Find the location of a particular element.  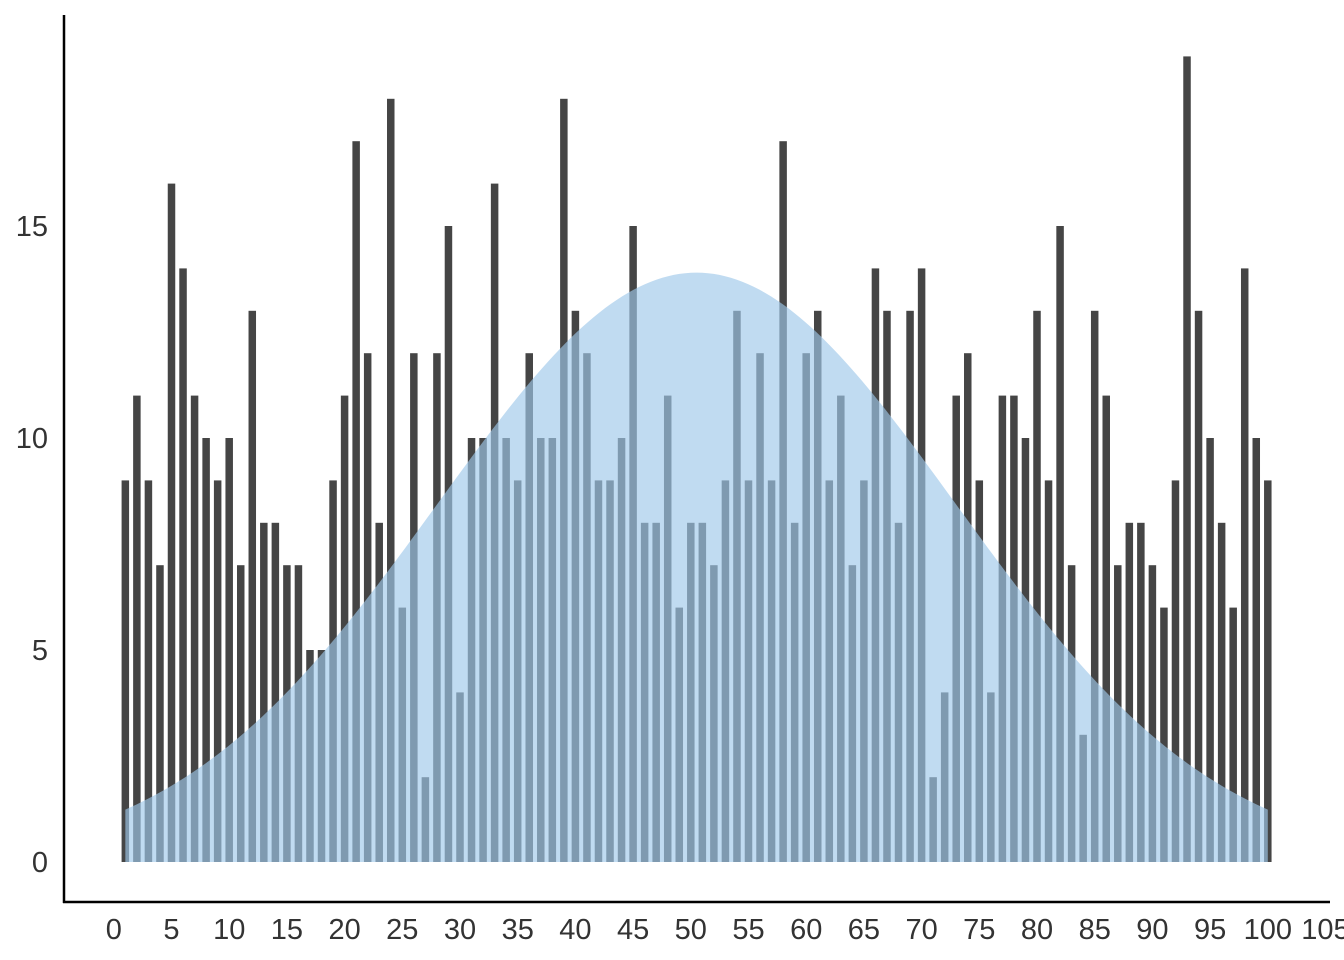

x-tick-label: 65 is located at coordinates (864, 930).